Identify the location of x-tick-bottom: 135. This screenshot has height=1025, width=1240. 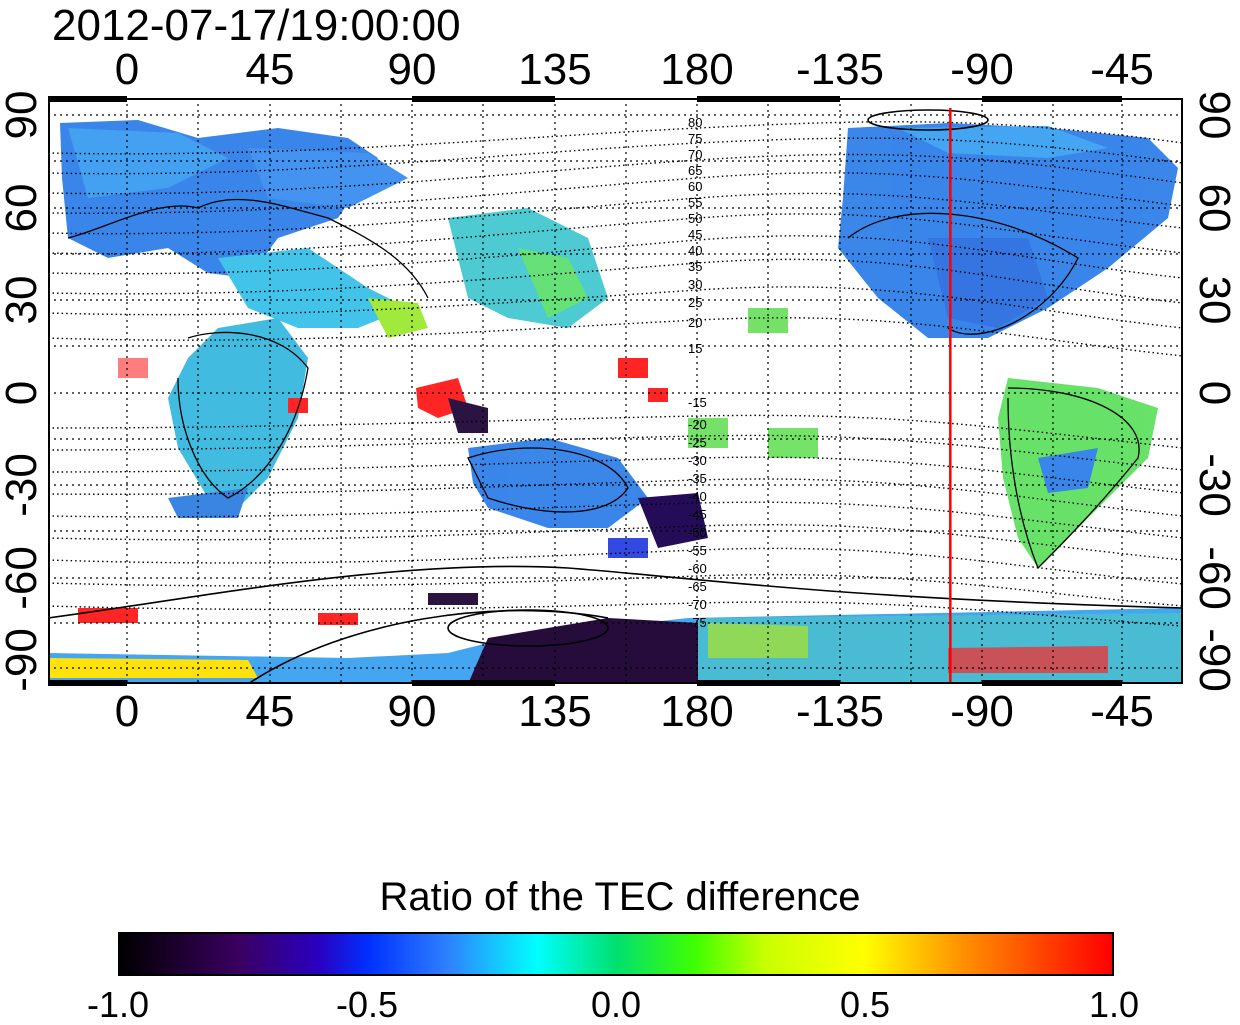
(555, 711).